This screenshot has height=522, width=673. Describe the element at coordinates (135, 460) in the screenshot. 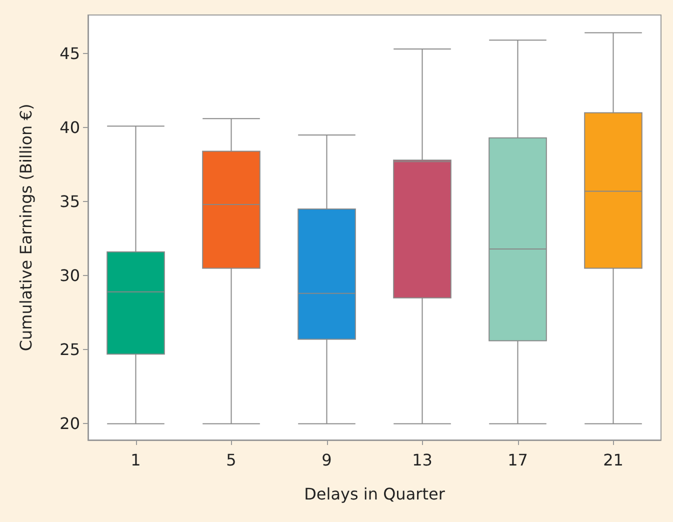

I see `x-tick-label: 1` at that location.